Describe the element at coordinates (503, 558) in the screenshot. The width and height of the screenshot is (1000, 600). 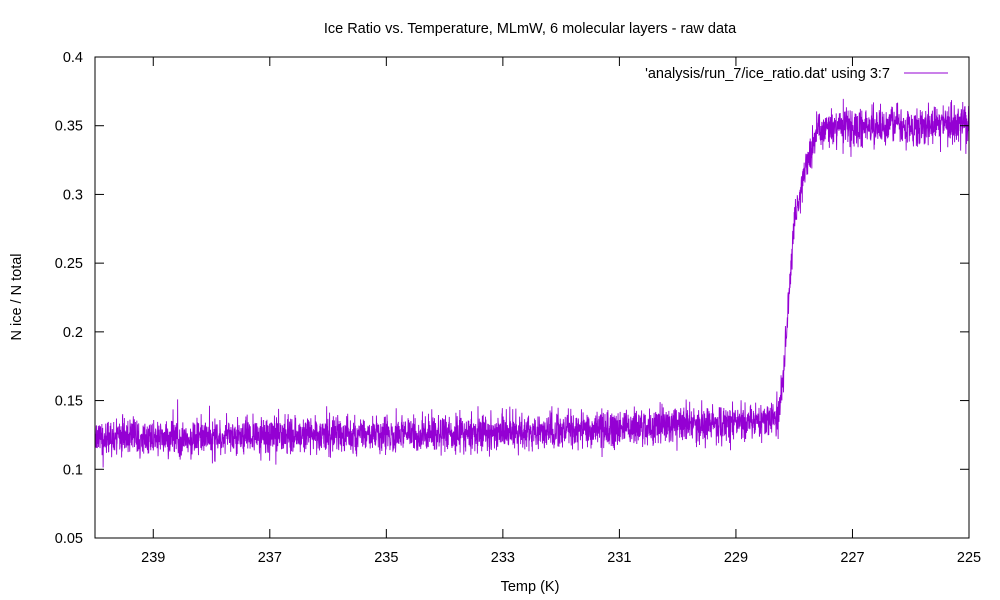
I see `x-tick-label: 233` at that location.